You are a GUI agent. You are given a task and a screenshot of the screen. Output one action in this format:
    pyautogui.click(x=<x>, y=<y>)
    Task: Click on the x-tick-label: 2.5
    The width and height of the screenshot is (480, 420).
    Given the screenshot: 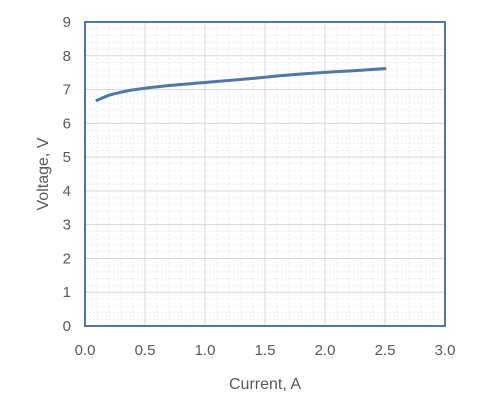 What is the action you would take?
    pyautogui.click(x=385, y=350)
    